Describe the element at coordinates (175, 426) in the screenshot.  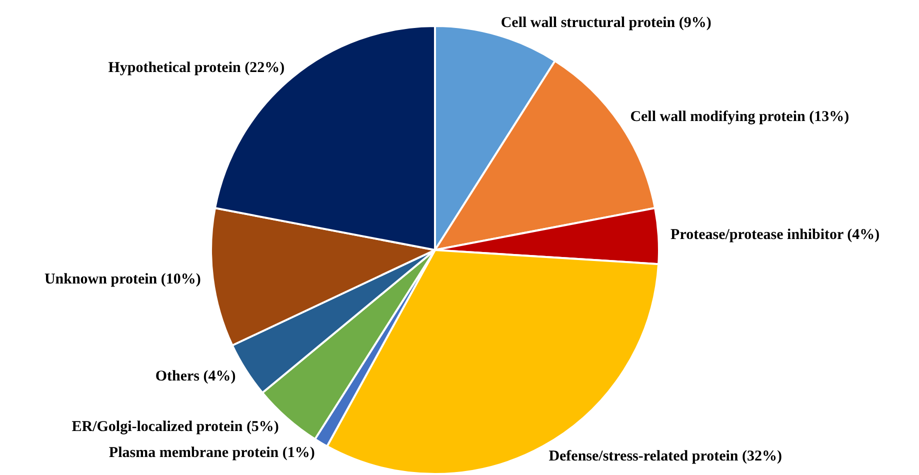
I see `slice-label: ER/Golgi-localized protein (5%)` at that location.